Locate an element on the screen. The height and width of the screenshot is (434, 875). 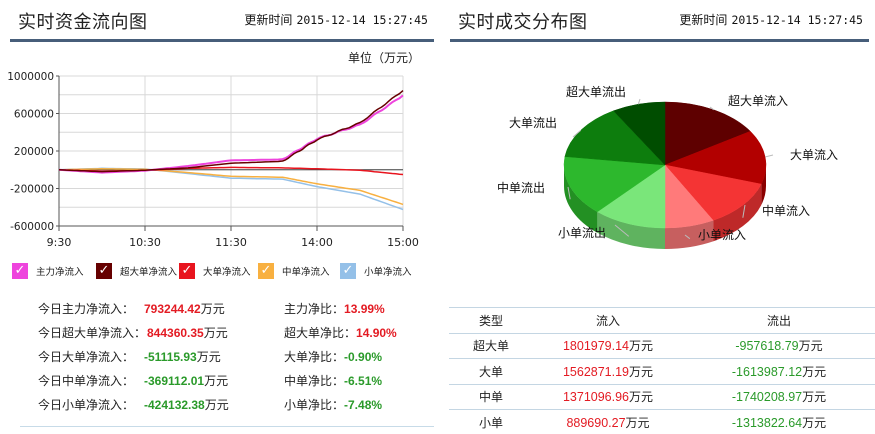
y-tick-label: 200000 is located at coordinates (34, 152).